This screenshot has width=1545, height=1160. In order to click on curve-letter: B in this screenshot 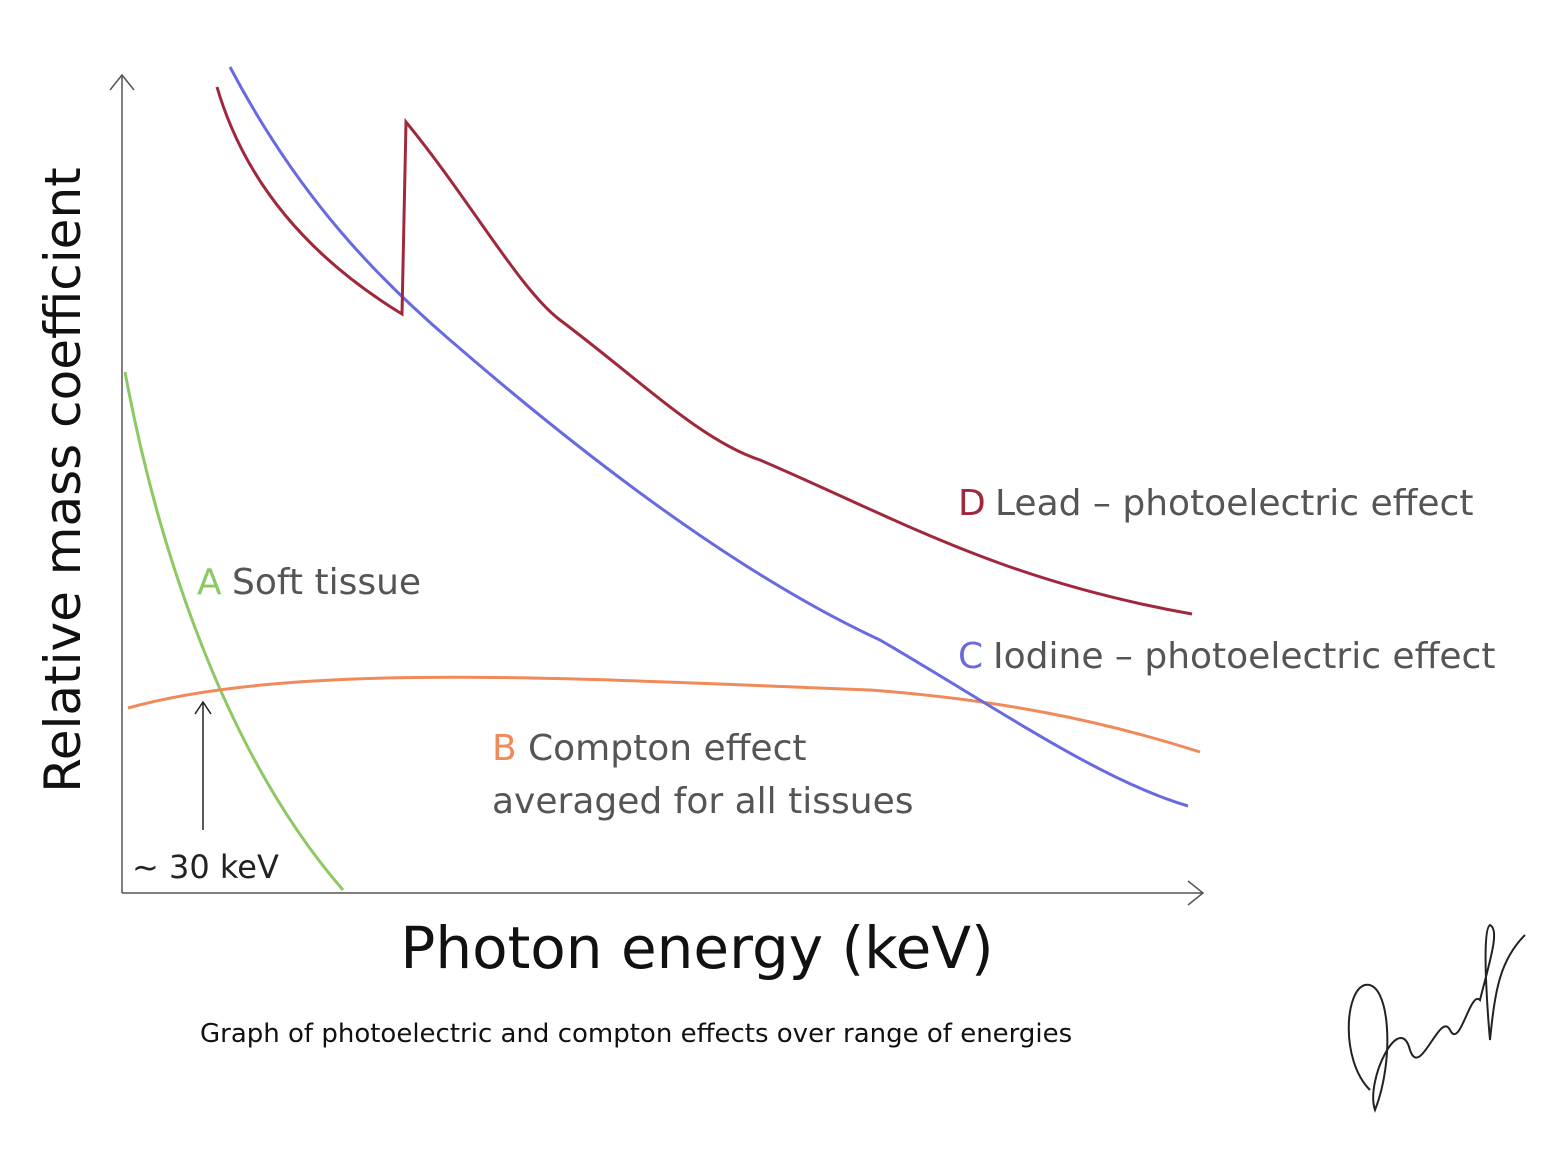, I will do `click(504, 748)`.